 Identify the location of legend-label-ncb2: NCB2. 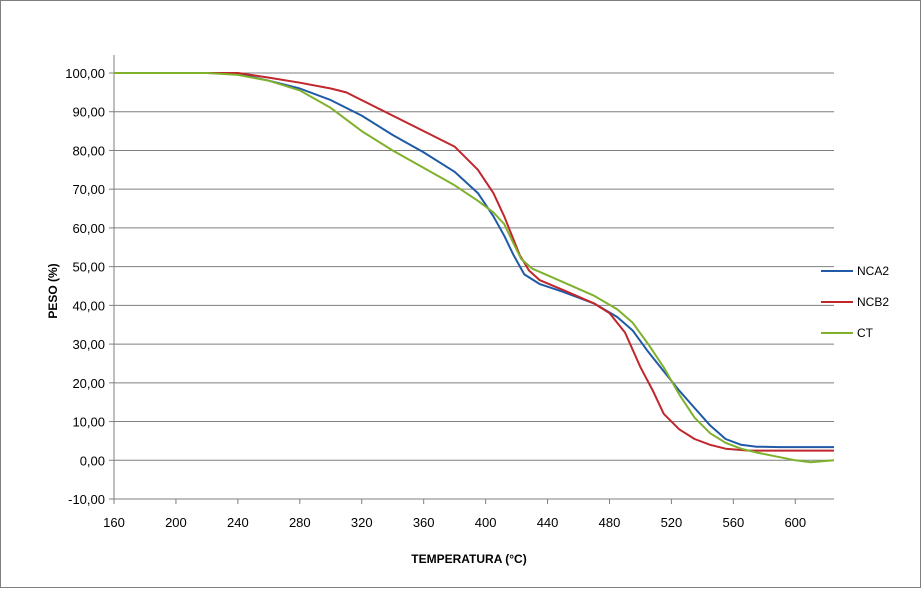
(873, 302).